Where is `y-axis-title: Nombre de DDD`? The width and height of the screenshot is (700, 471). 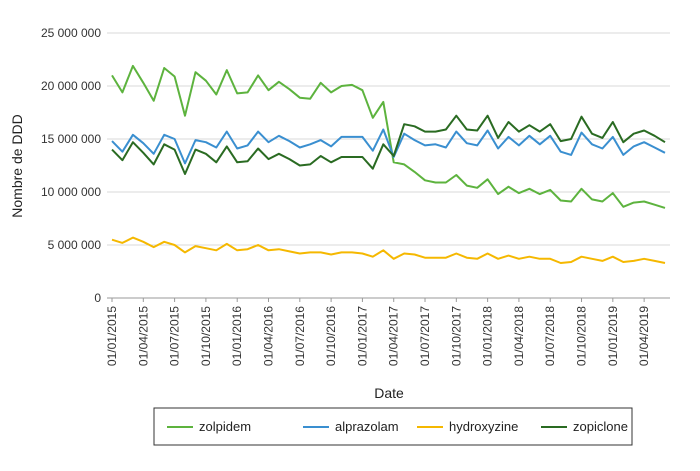 y-axis-title: Nombre de DDD is located at coordinates (17, 165).